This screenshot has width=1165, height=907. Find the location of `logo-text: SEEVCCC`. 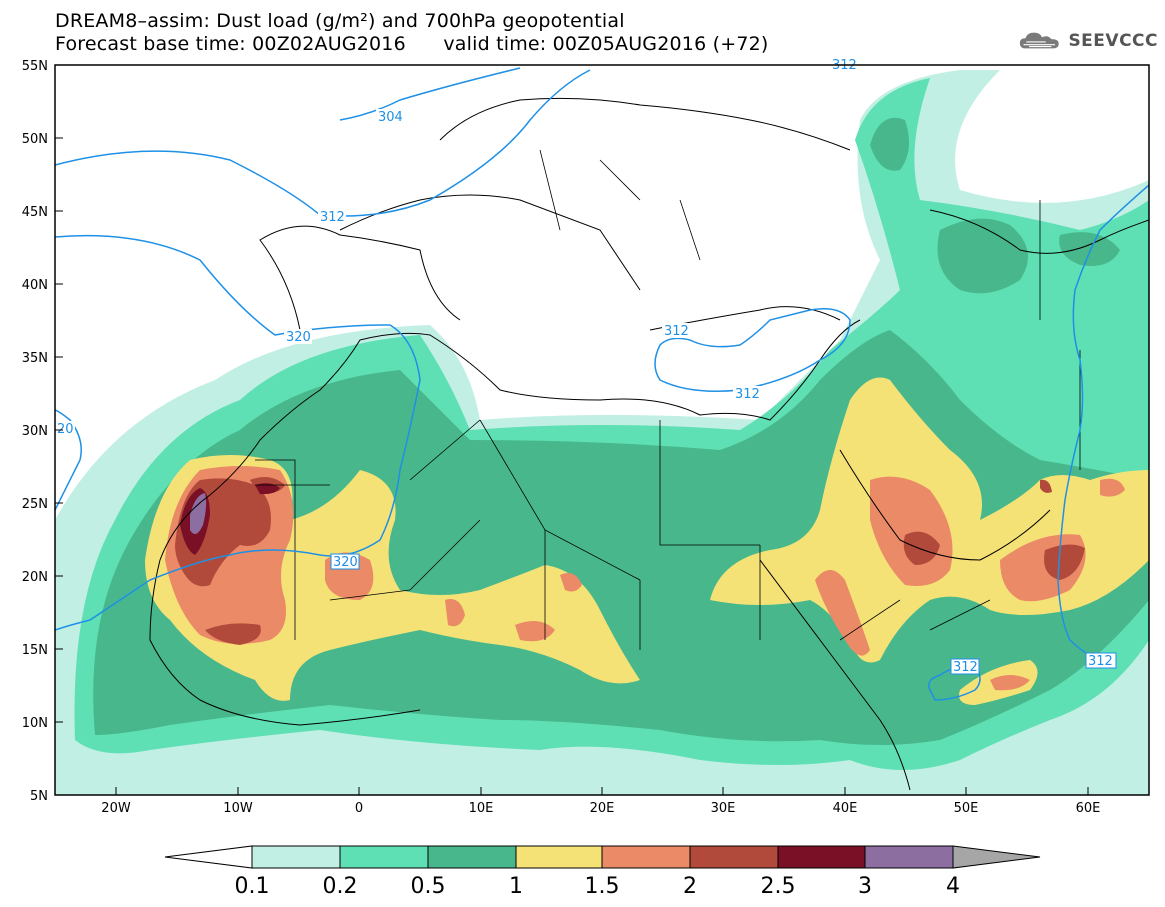

logo-text: SEEVCCC is located at coordinates (1113, 41).